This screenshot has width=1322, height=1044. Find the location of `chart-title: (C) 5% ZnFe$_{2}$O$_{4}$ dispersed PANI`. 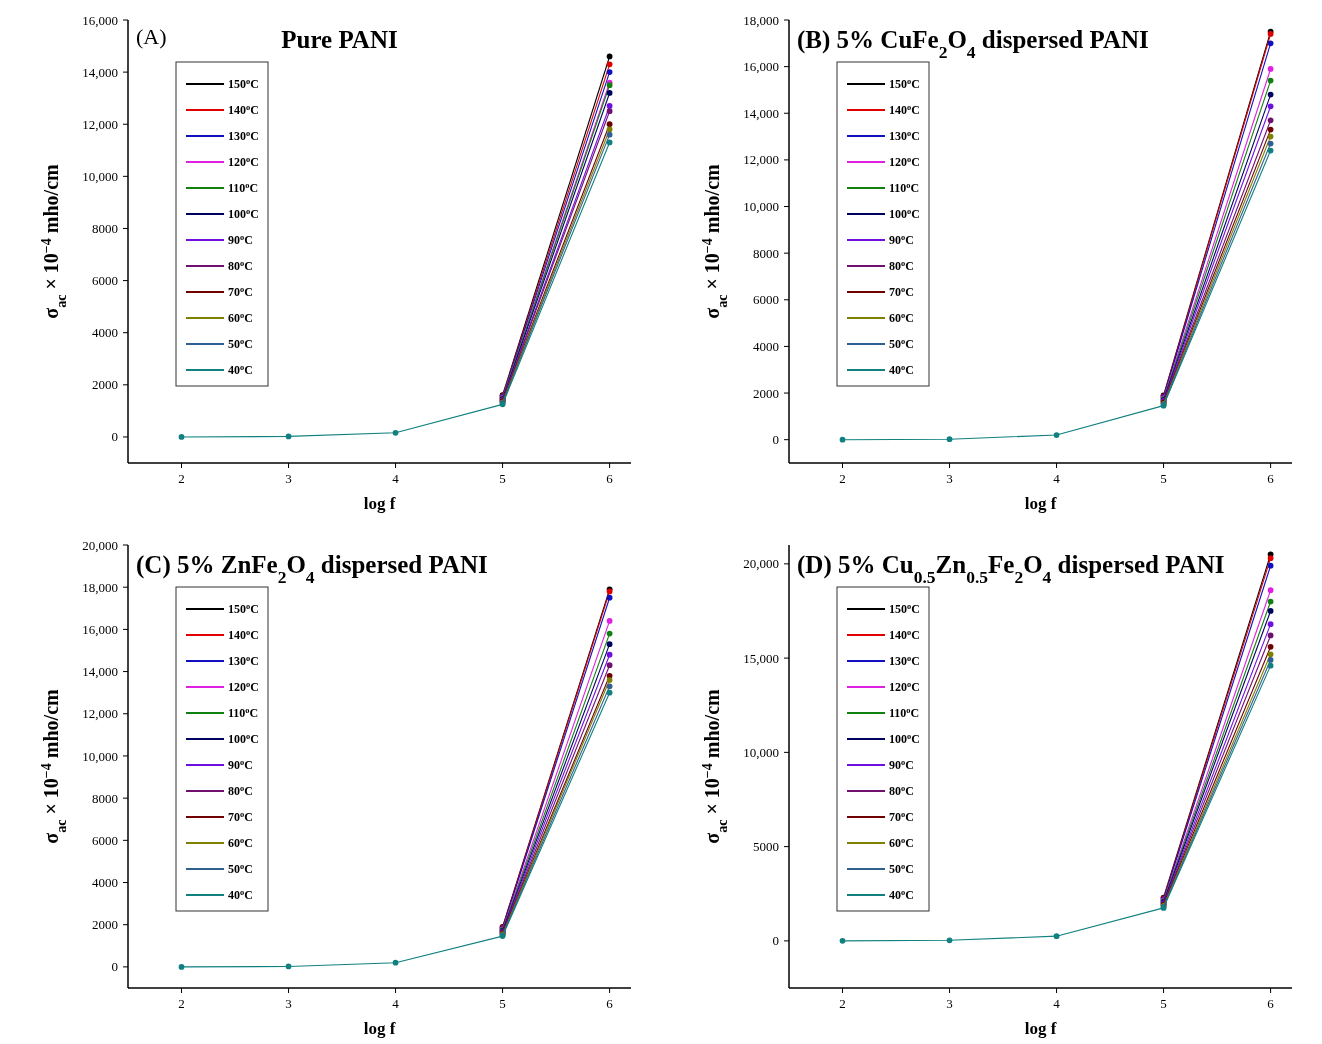

chart-title: (C) 5% ZnFe$_{2}$O$_{4}$ dispersed PANI is located at coordinates (312, 569).